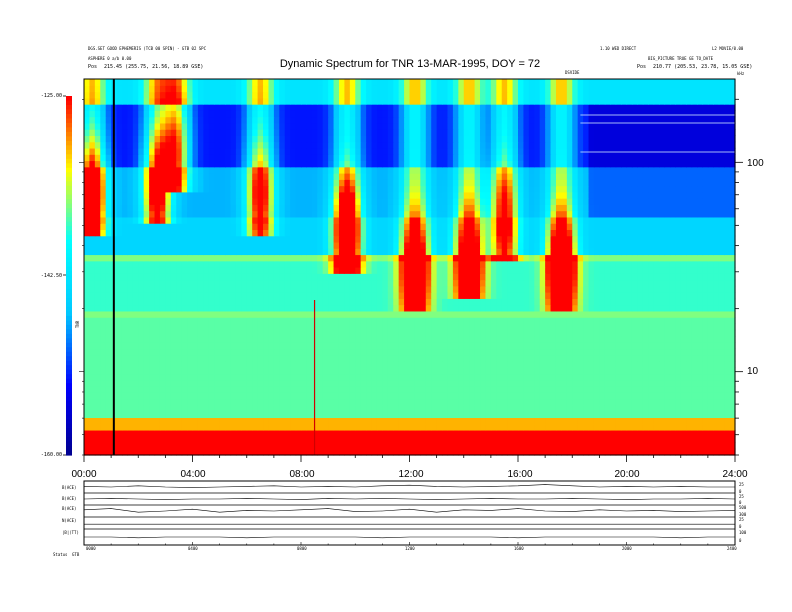 Image resolution: width=792 pixels, height=612 pixels. What do you see at coordinates (69, 520) in the screenshot?
I see `panel-row-label: N(ACE)` at bounding box center [69, 520].